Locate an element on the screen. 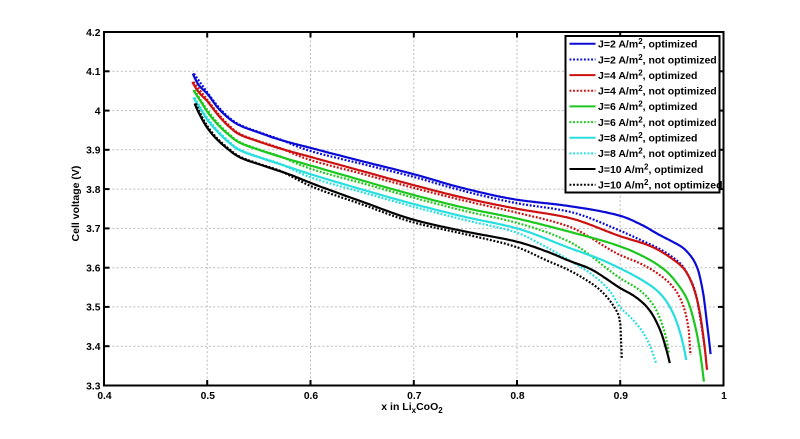 The image size is (800, 439). svg-text: 4 is located at coordinates (98, 111).